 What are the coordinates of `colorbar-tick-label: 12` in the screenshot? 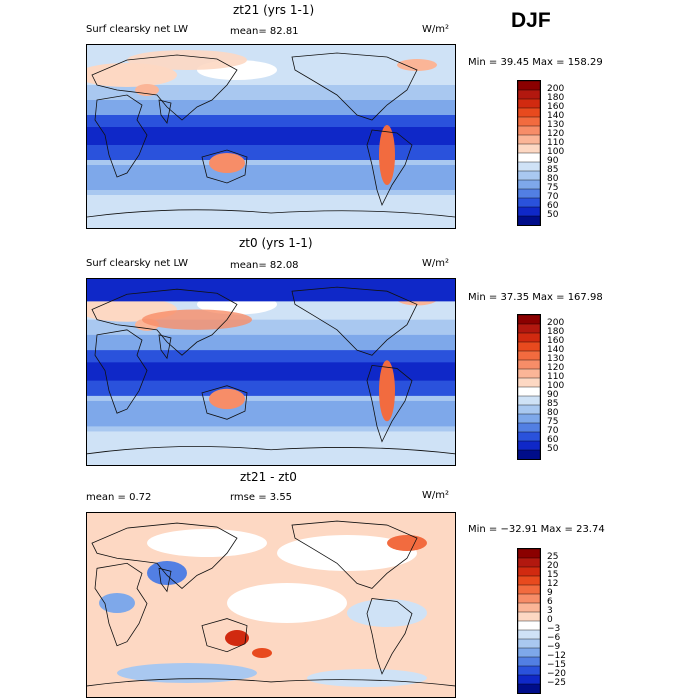 It's located at (553, 583).